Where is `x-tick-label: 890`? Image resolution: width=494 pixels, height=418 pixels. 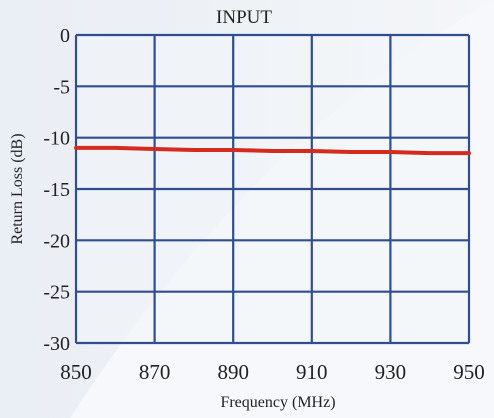
x-tick-label: 890 is located at coordinates (233, 372).